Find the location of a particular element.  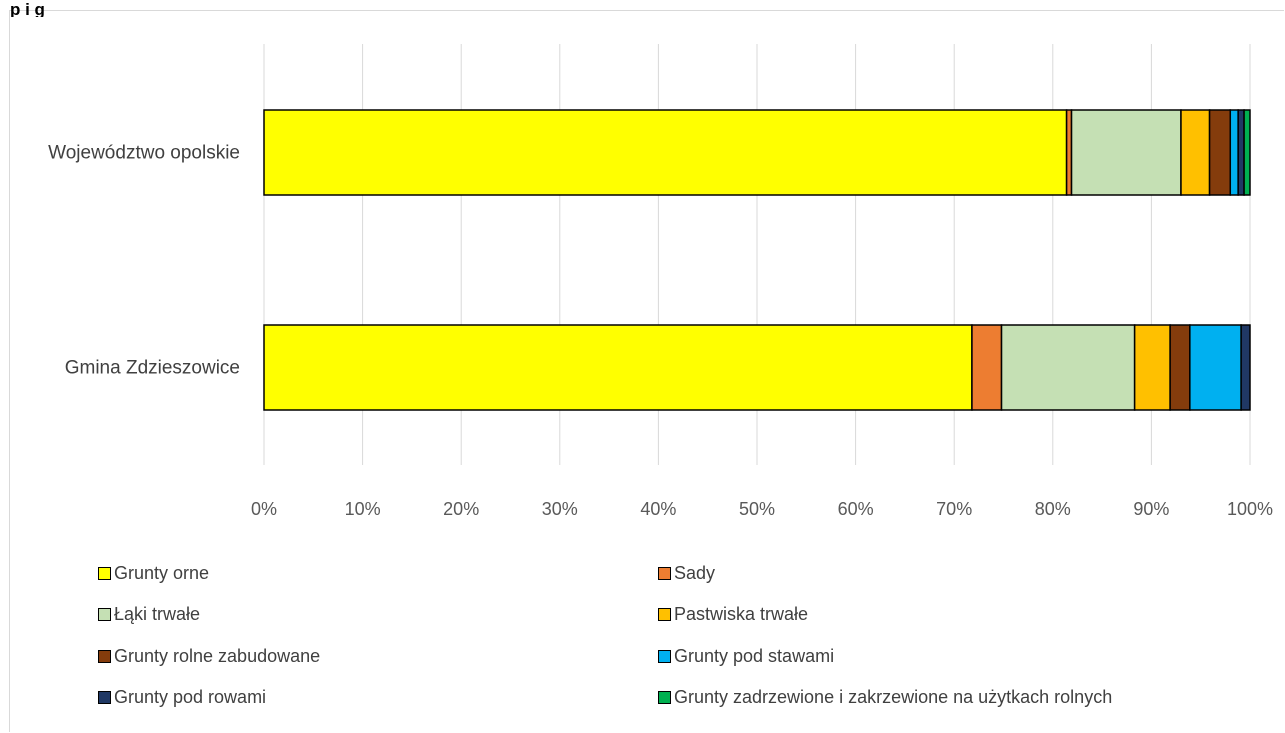

x-tick-labels: 0% 10% 20% 30% 40% 50% 60% 70% 80% 90% 100% is located at coordinates (762, 509).